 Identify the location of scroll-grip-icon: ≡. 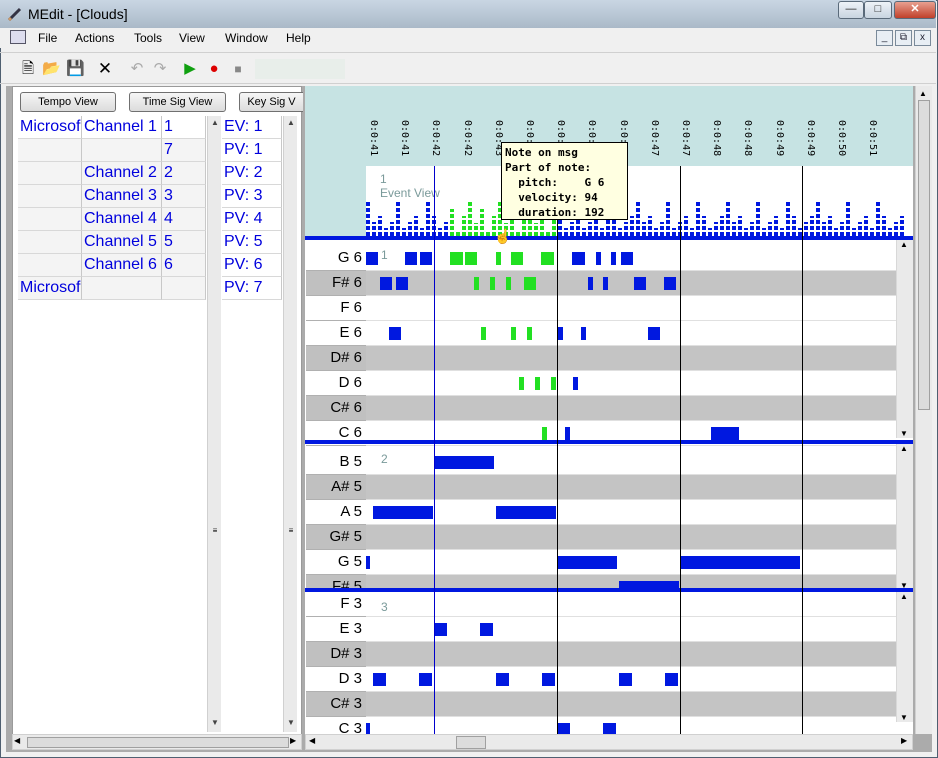
(215, 530).